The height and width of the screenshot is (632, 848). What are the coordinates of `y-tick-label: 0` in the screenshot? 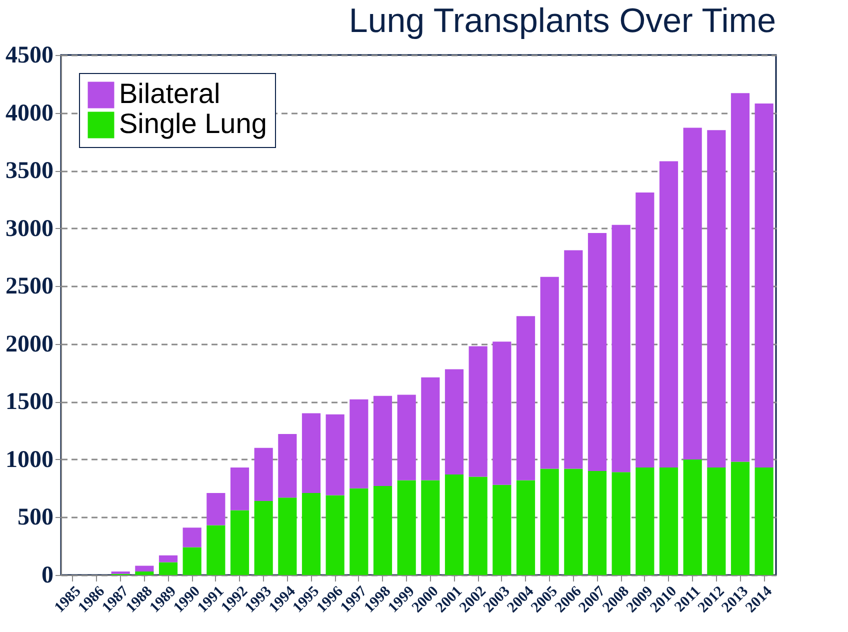 It's located at (48, 575).